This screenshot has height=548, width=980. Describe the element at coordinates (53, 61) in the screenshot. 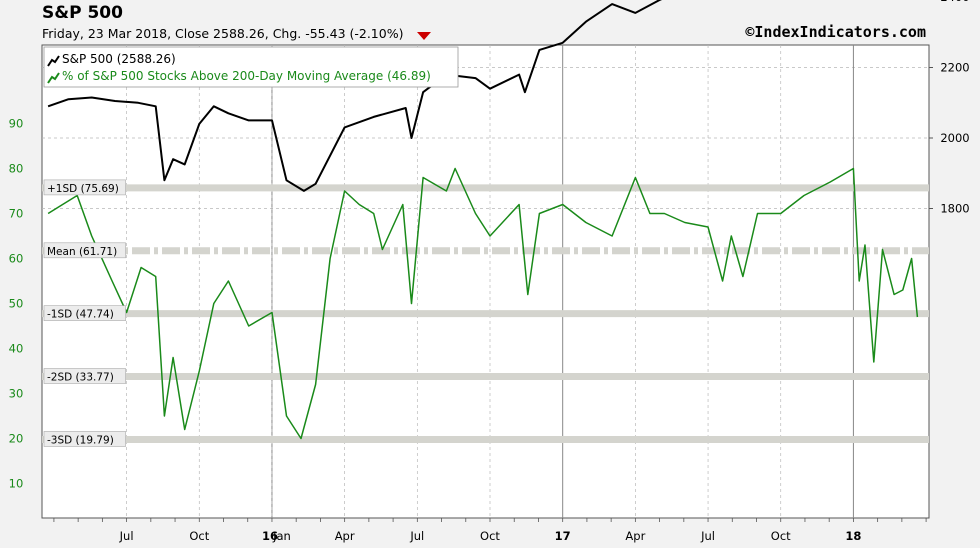

I see `legend-sp500-swatch-icon` at that location.